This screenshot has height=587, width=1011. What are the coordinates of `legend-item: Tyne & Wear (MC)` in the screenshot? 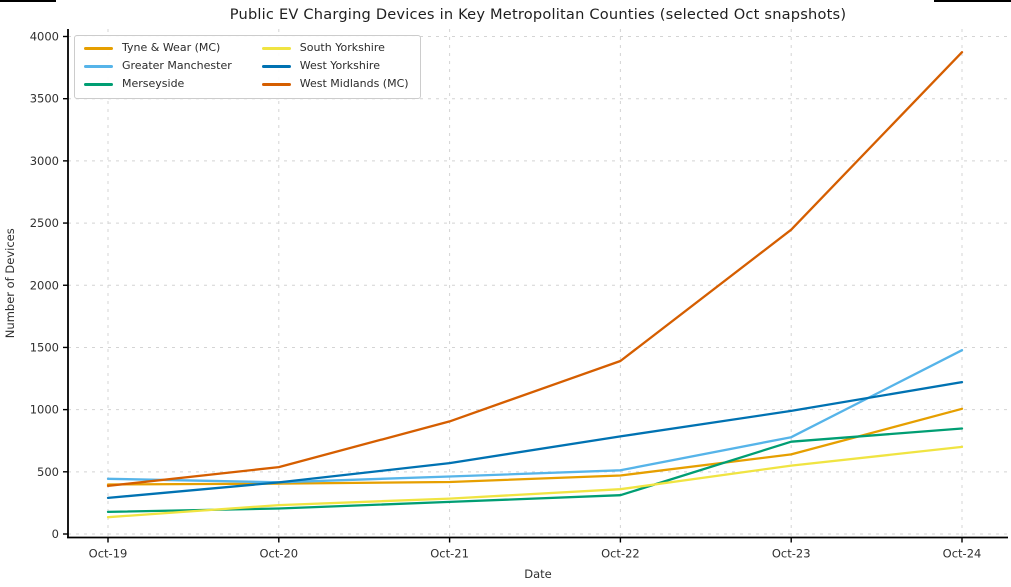 It's located at (158, 48).